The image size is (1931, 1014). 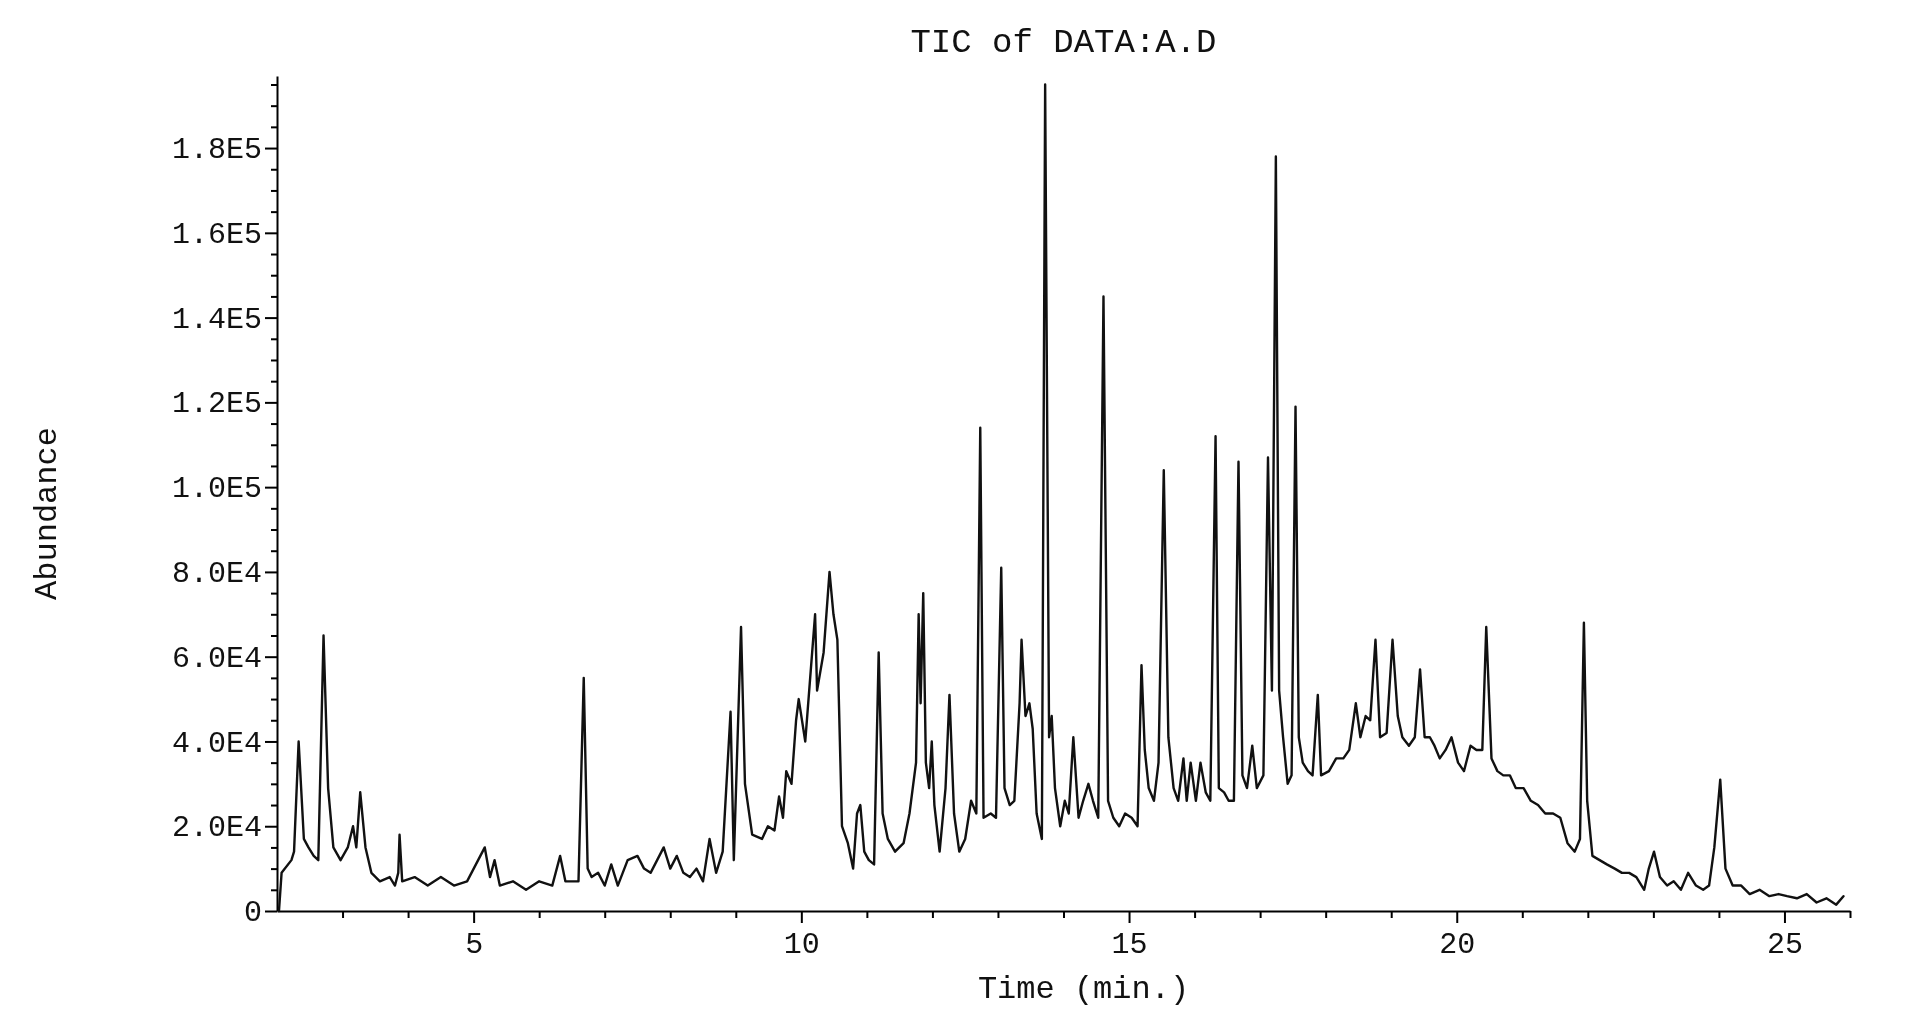 What do you see at coordinates (216, 489) in the screenshot?
I see `y-tick-label: 1.0E5` at bounding box center [216, 489].